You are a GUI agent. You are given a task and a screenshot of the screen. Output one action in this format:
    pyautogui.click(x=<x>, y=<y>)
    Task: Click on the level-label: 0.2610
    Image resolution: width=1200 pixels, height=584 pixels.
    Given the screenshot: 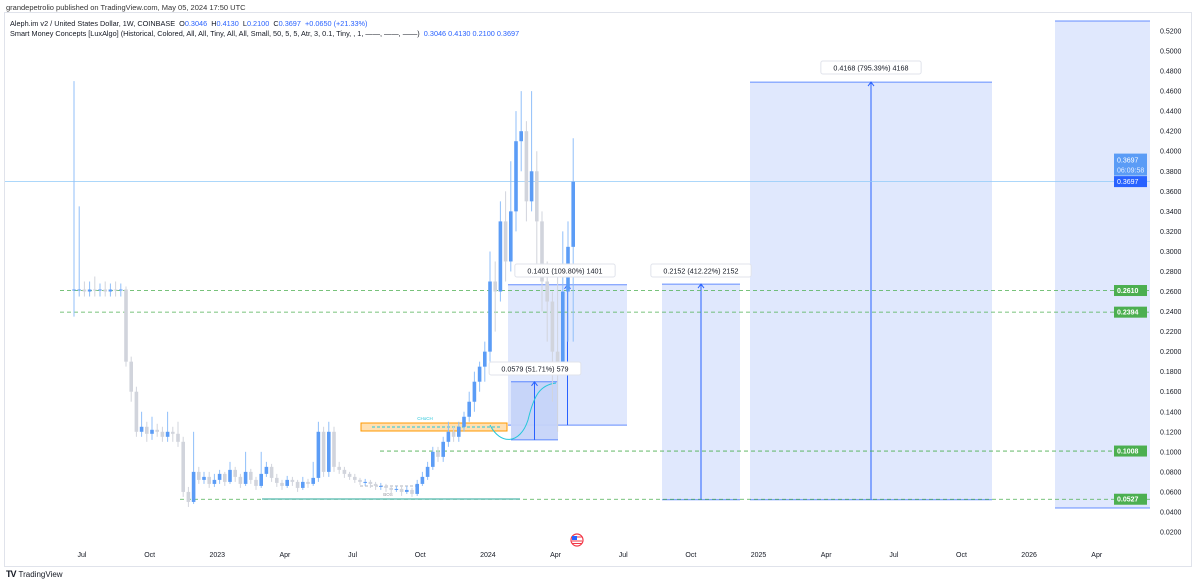 What is the action you would take?
    pyautogui.click(x=1128, y=291)
    